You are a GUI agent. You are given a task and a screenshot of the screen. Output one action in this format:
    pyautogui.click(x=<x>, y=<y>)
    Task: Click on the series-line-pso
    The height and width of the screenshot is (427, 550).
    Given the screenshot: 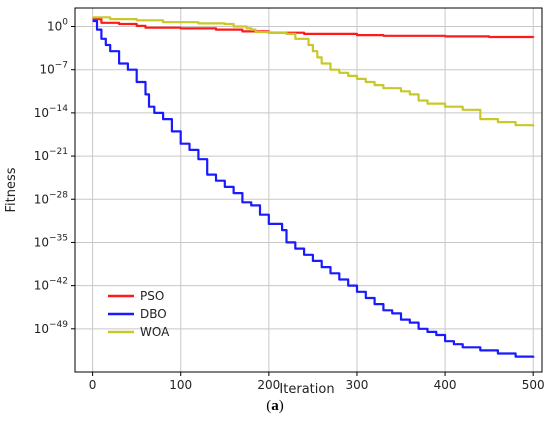 What is the action you would take?
    pyautogui.click(x=313, y=28)
    